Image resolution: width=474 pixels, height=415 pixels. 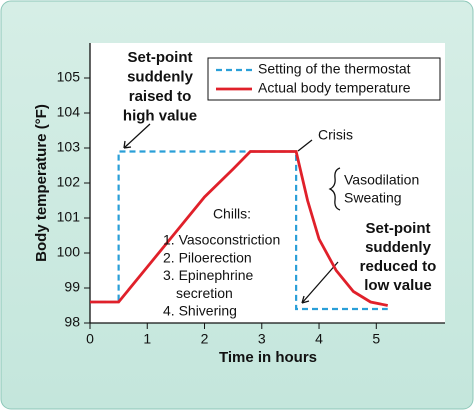 What do you see at coordinates (221, 240) in the screenshot?
I see `annotation-text: 1. Vasoconstriction` at bounding box center [221, 240].